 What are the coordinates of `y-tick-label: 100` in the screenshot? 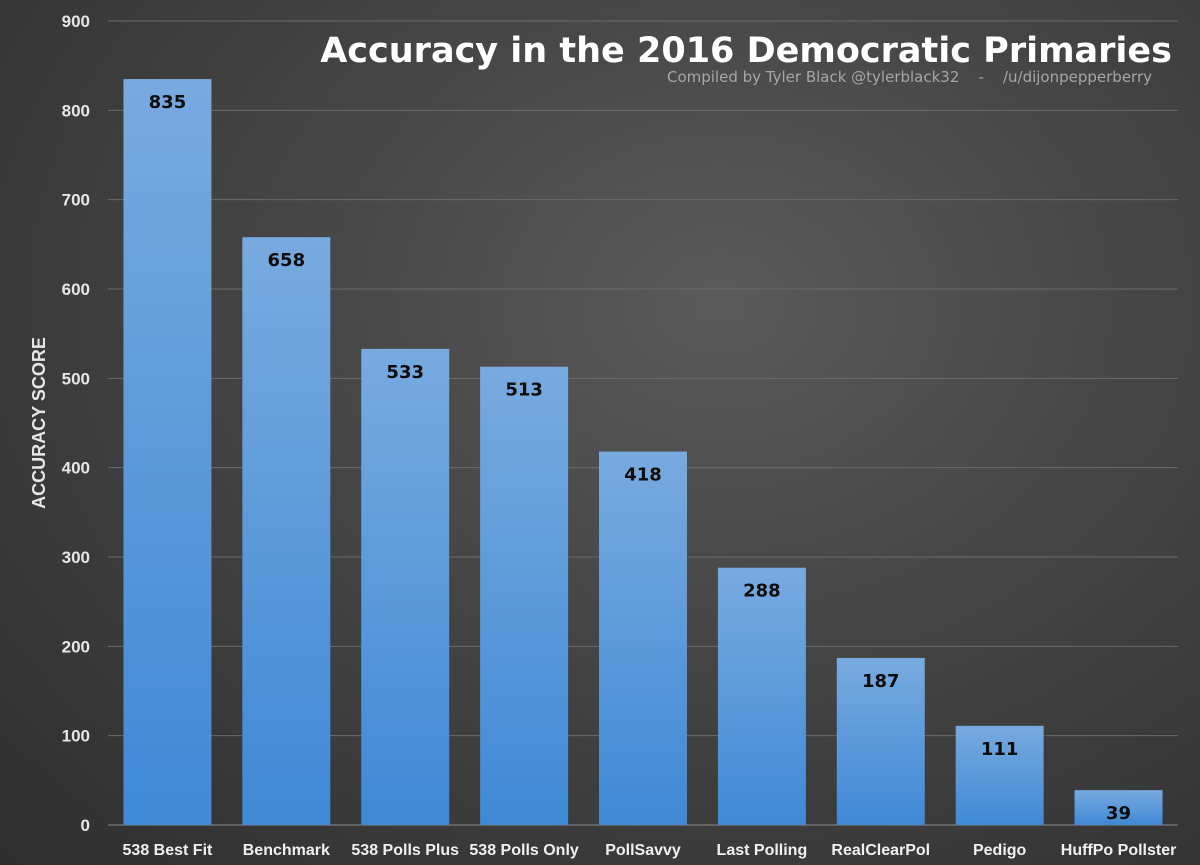 It's located at (76, 736).